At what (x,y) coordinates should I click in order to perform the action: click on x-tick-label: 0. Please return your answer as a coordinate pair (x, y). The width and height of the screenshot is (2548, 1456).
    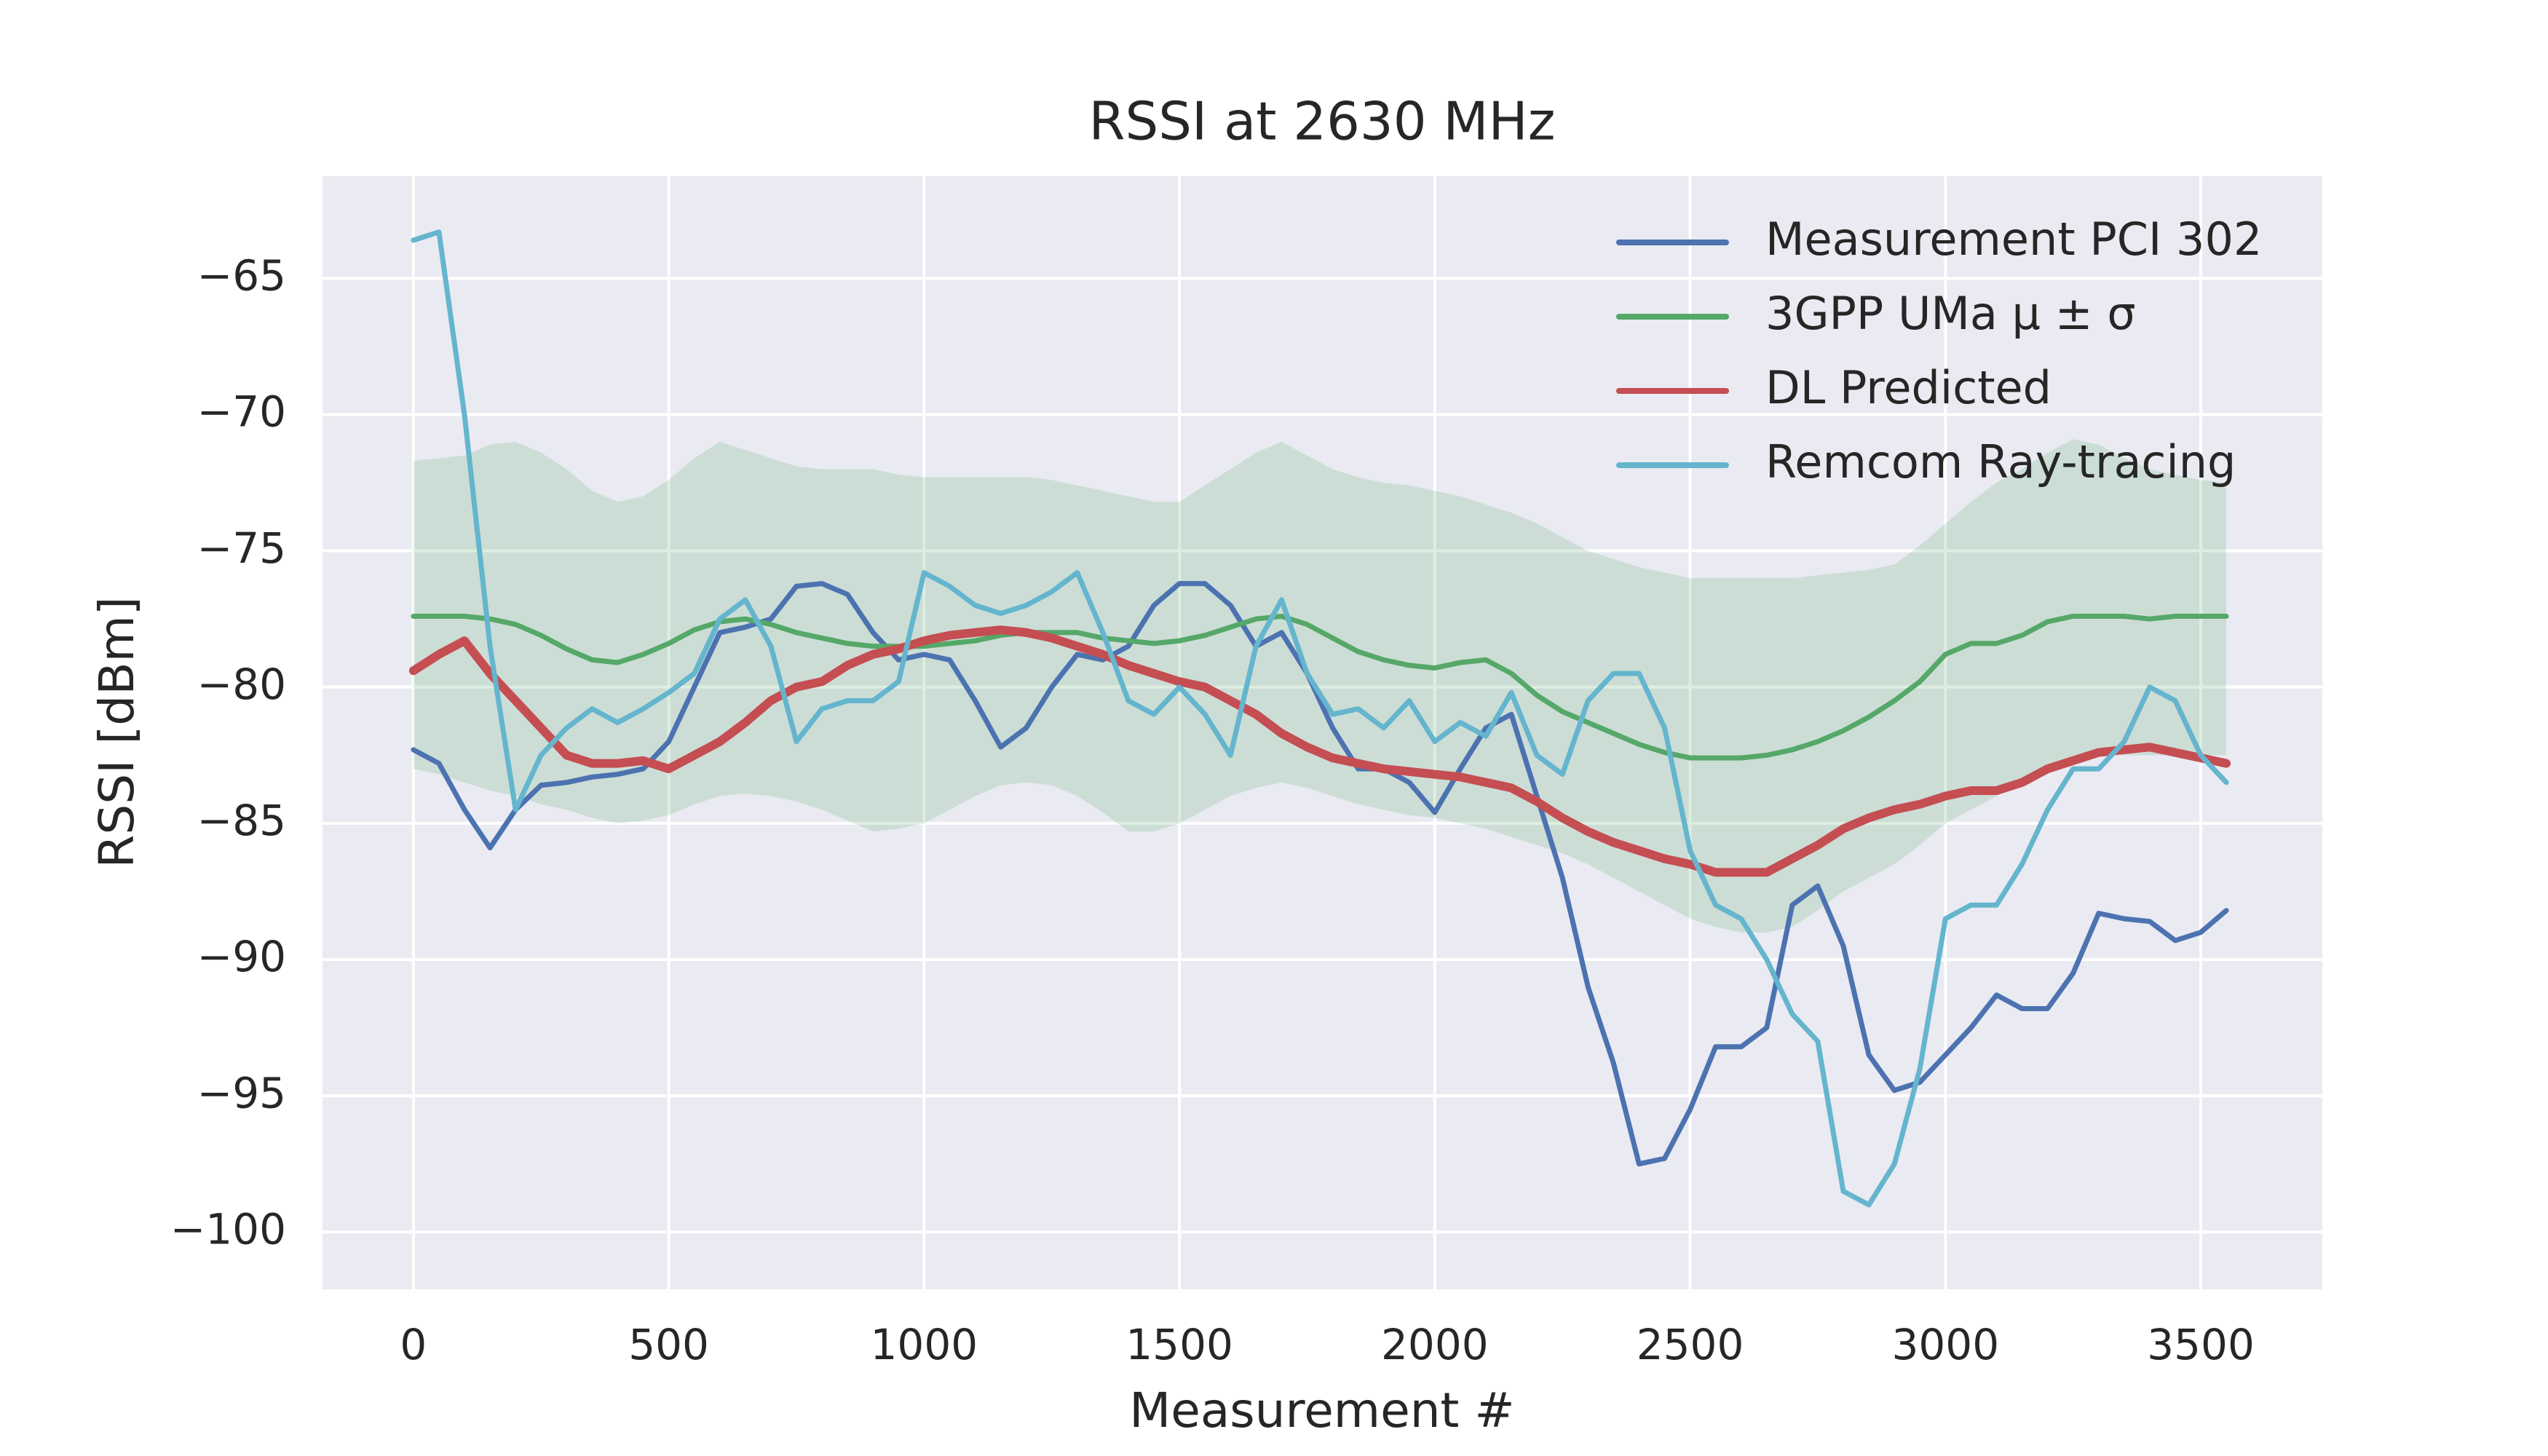
    Looking at the image, I should click on (413, 1344).